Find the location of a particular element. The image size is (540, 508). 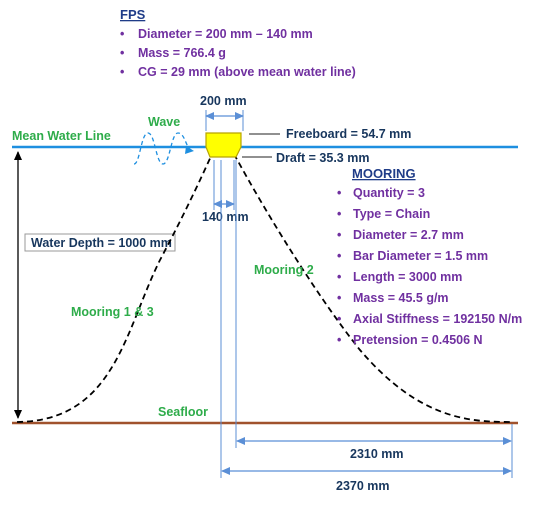

wave-icon is located at coordinates (163, 148).